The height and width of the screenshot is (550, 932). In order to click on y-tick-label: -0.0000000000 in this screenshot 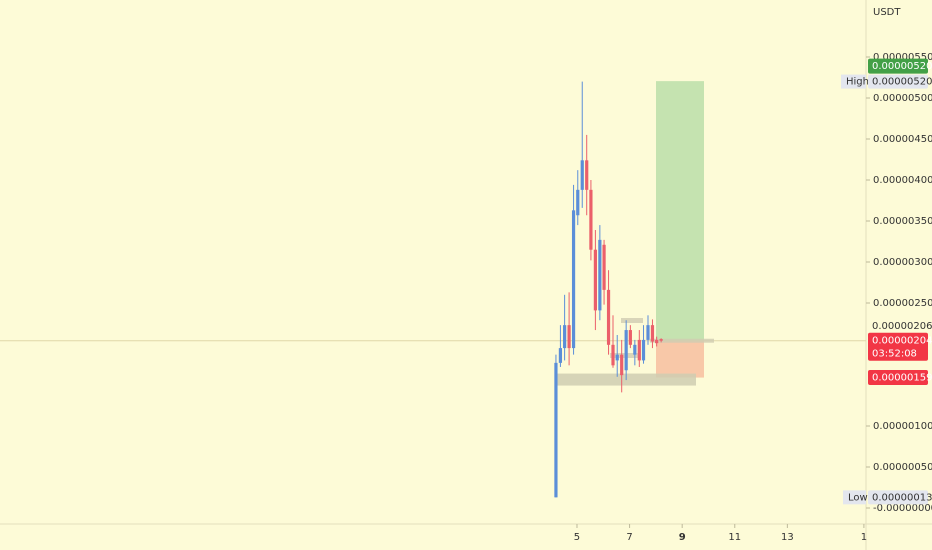, I will do `click(902, 508)`.